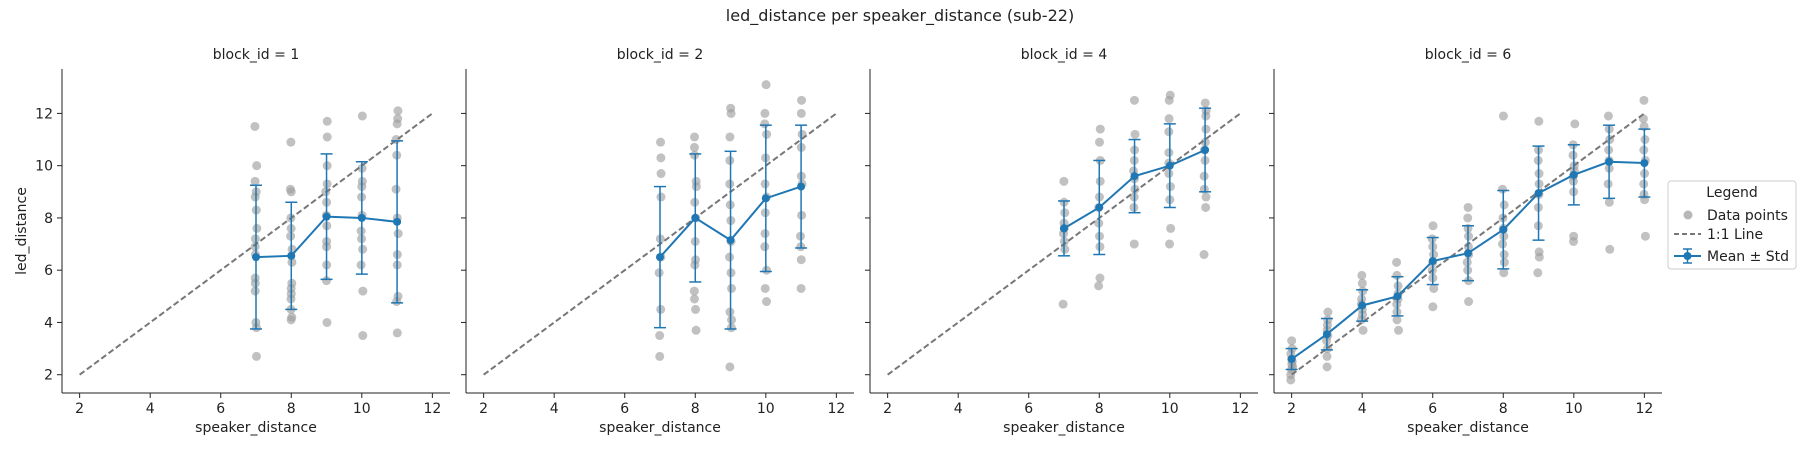  I want to click on facet-title: block_id = 2, so click(660, 55).